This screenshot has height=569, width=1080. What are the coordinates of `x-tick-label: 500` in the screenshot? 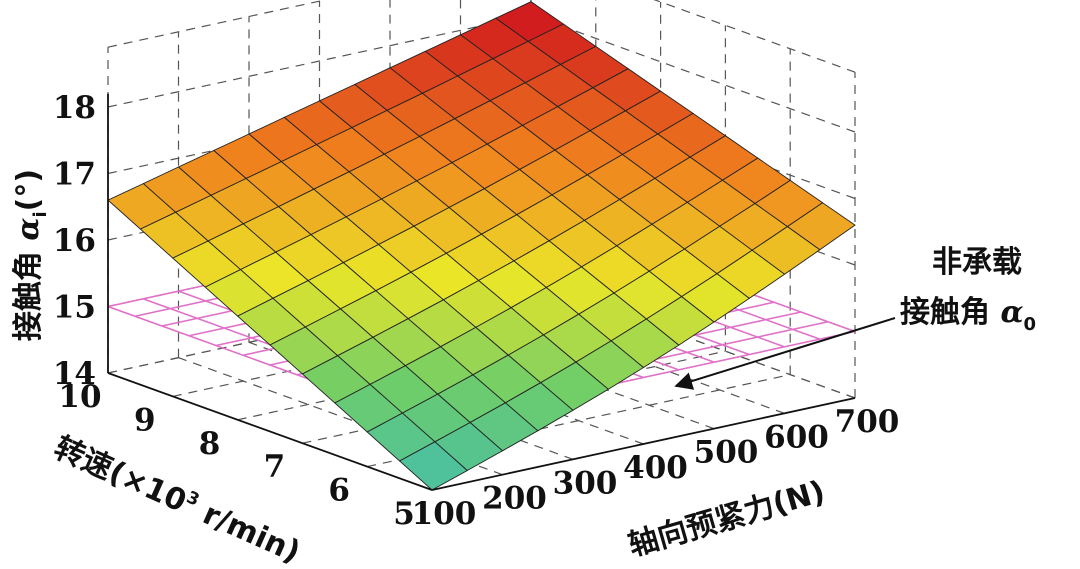 It's located at (726, 453).